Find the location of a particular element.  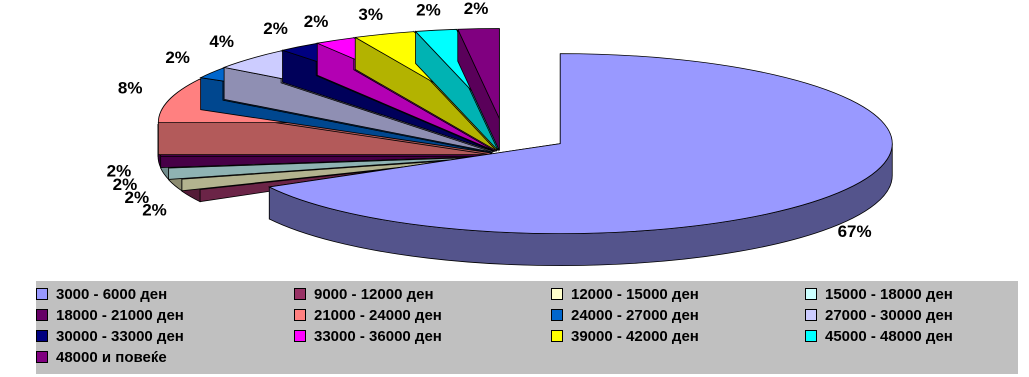

legend-item: 9000 - 12000 ден is located at coordinates (364, 295).